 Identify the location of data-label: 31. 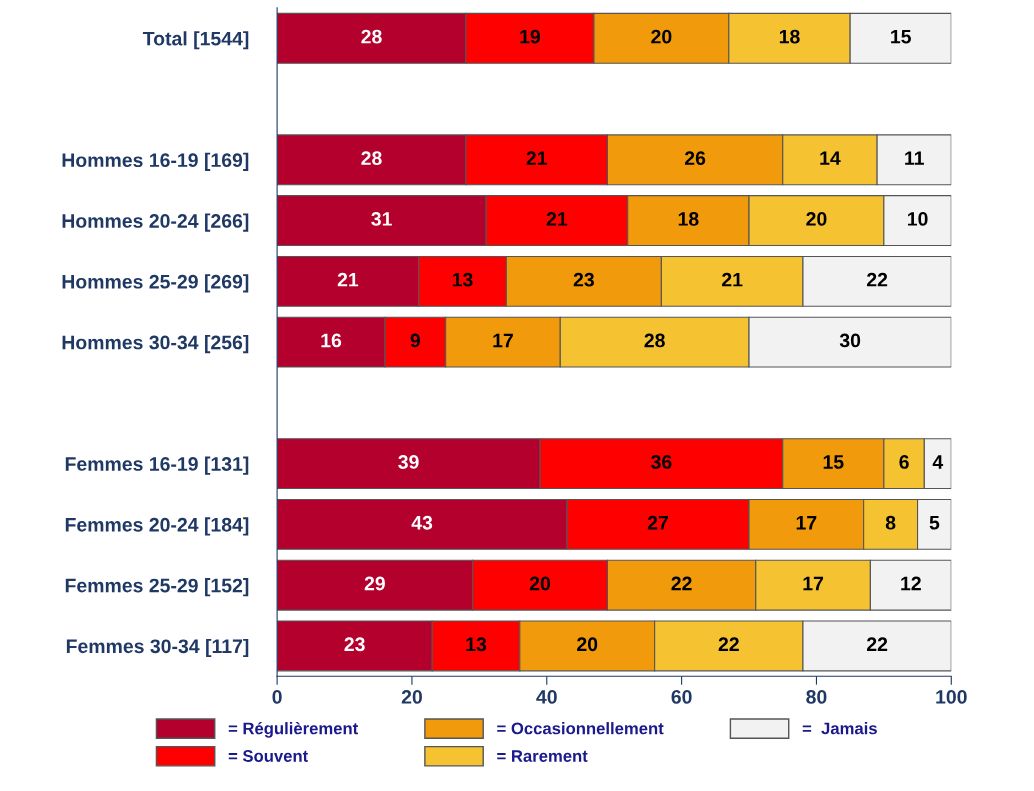
(381, 219).